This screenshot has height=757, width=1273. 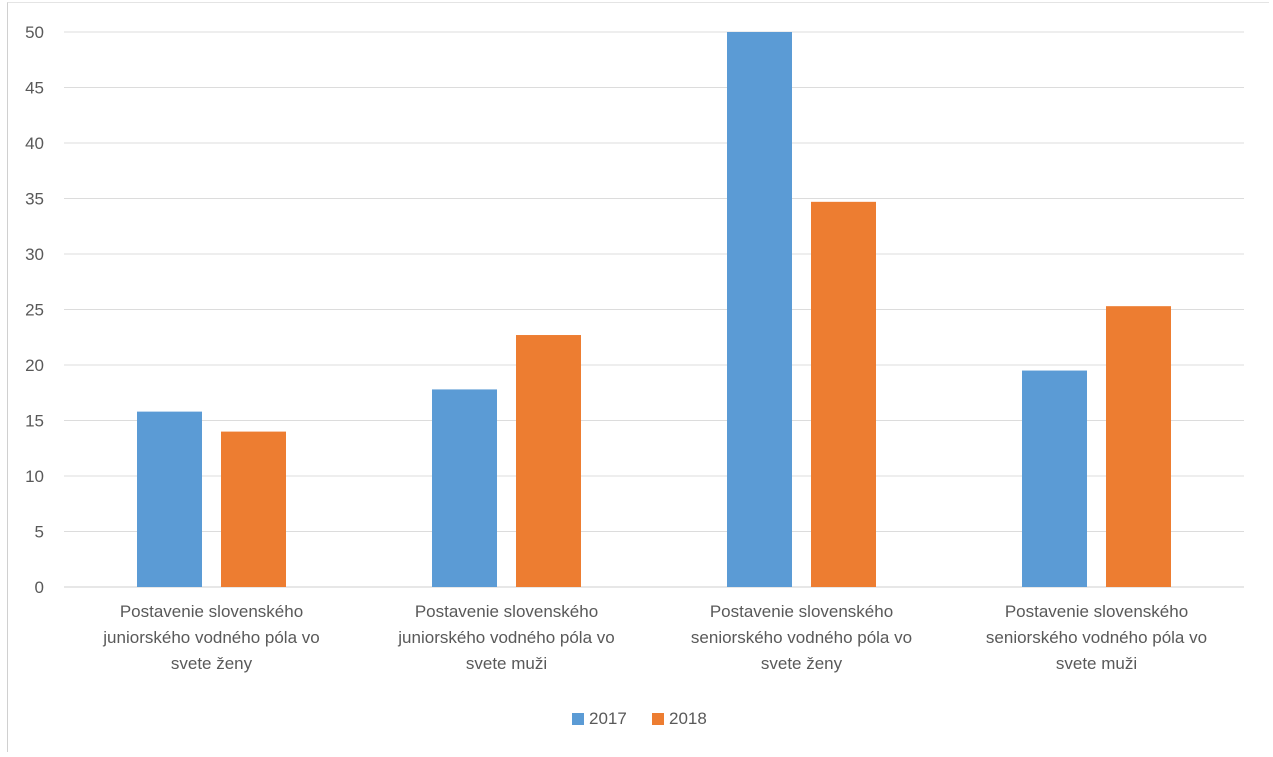 What do you see at coordinates (578, 719) in the screenshot?
I see `legend-swatch-2017` at bounding box center [578, 719].